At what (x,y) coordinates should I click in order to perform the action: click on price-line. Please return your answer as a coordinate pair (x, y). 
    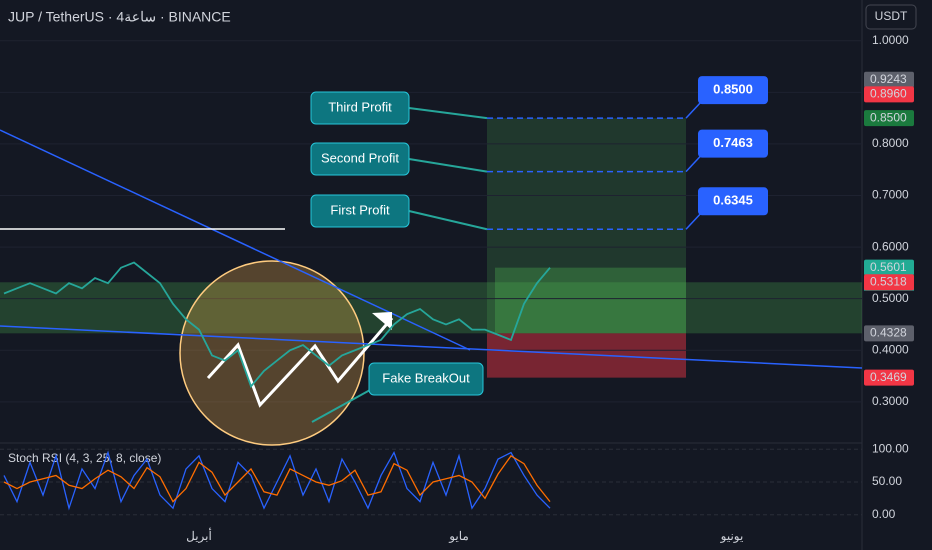
    Looking at the image, I should click on (277, 325).